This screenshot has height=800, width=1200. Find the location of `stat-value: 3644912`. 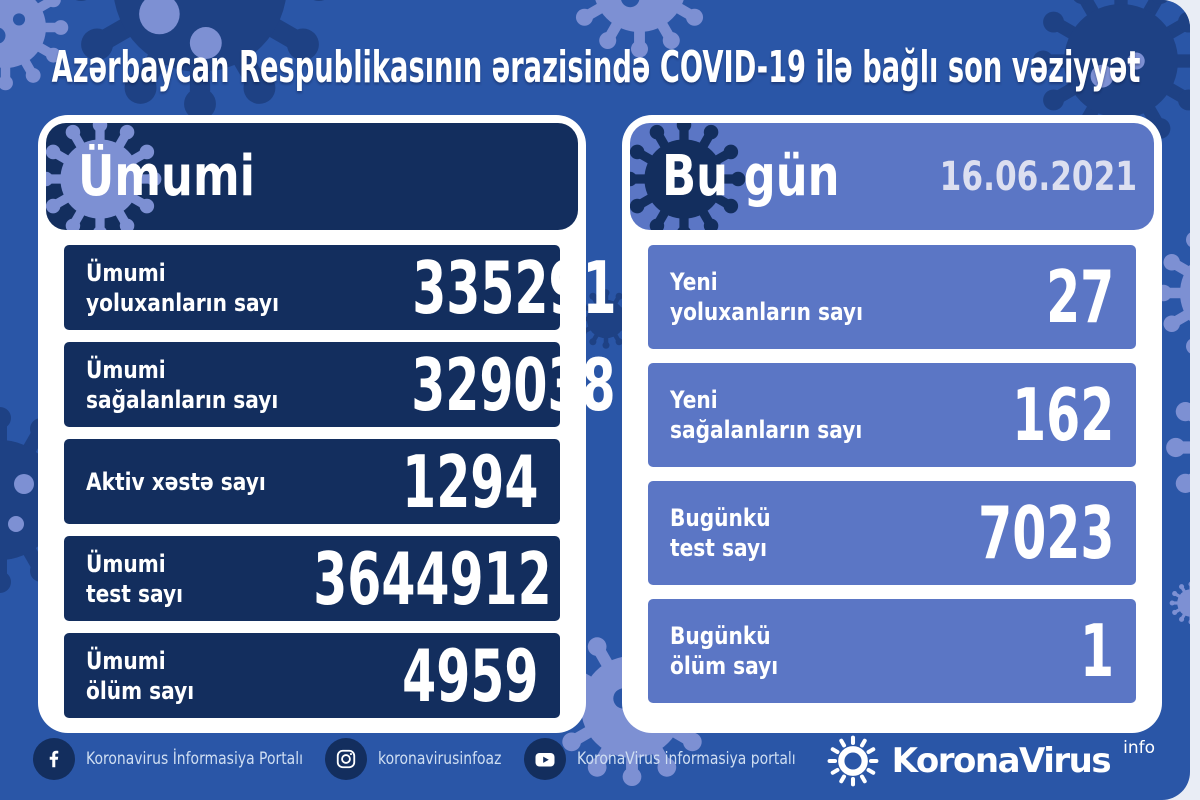

stat-value: 3644912 is located at coordinates (433, 578).